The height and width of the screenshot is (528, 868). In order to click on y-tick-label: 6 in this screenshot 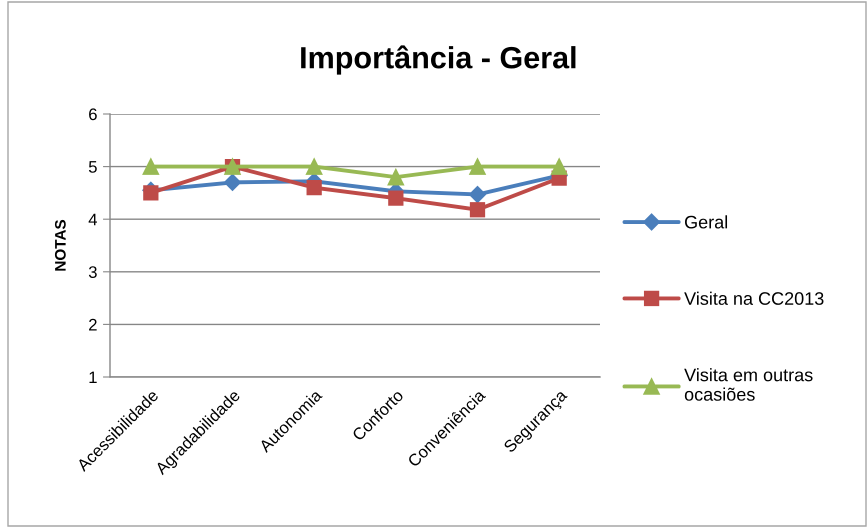, I will do `click(93, 114)`.